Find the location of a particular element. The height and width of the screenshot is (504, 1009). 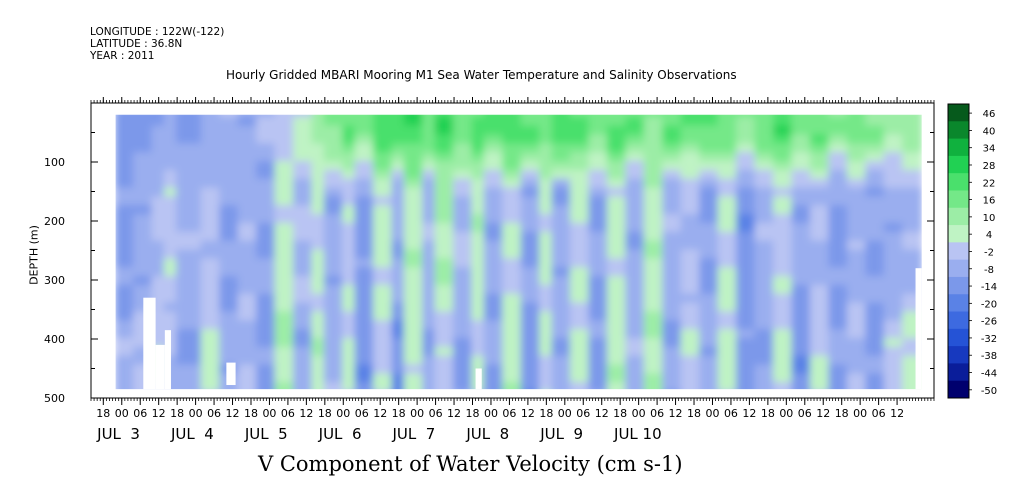

x-tick-label: 12 is located at coordinates (159, 413).